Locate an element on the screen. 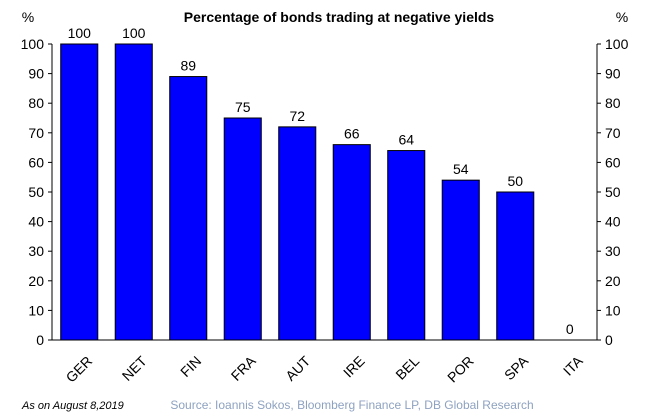 This screenshot has width=648, height=417. left-y-axis: 0 10 20 30 40 50 60 70 80 90 100 is located at coordinates (36, 192).